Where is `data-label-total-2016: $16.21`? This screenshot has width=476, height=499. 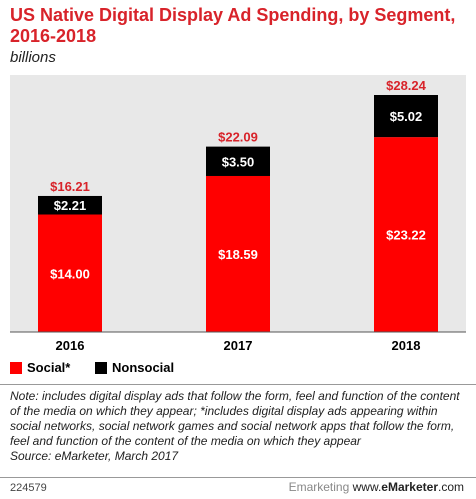
data-label-total-2016: $16.21 is located at coordinates (70, 186).